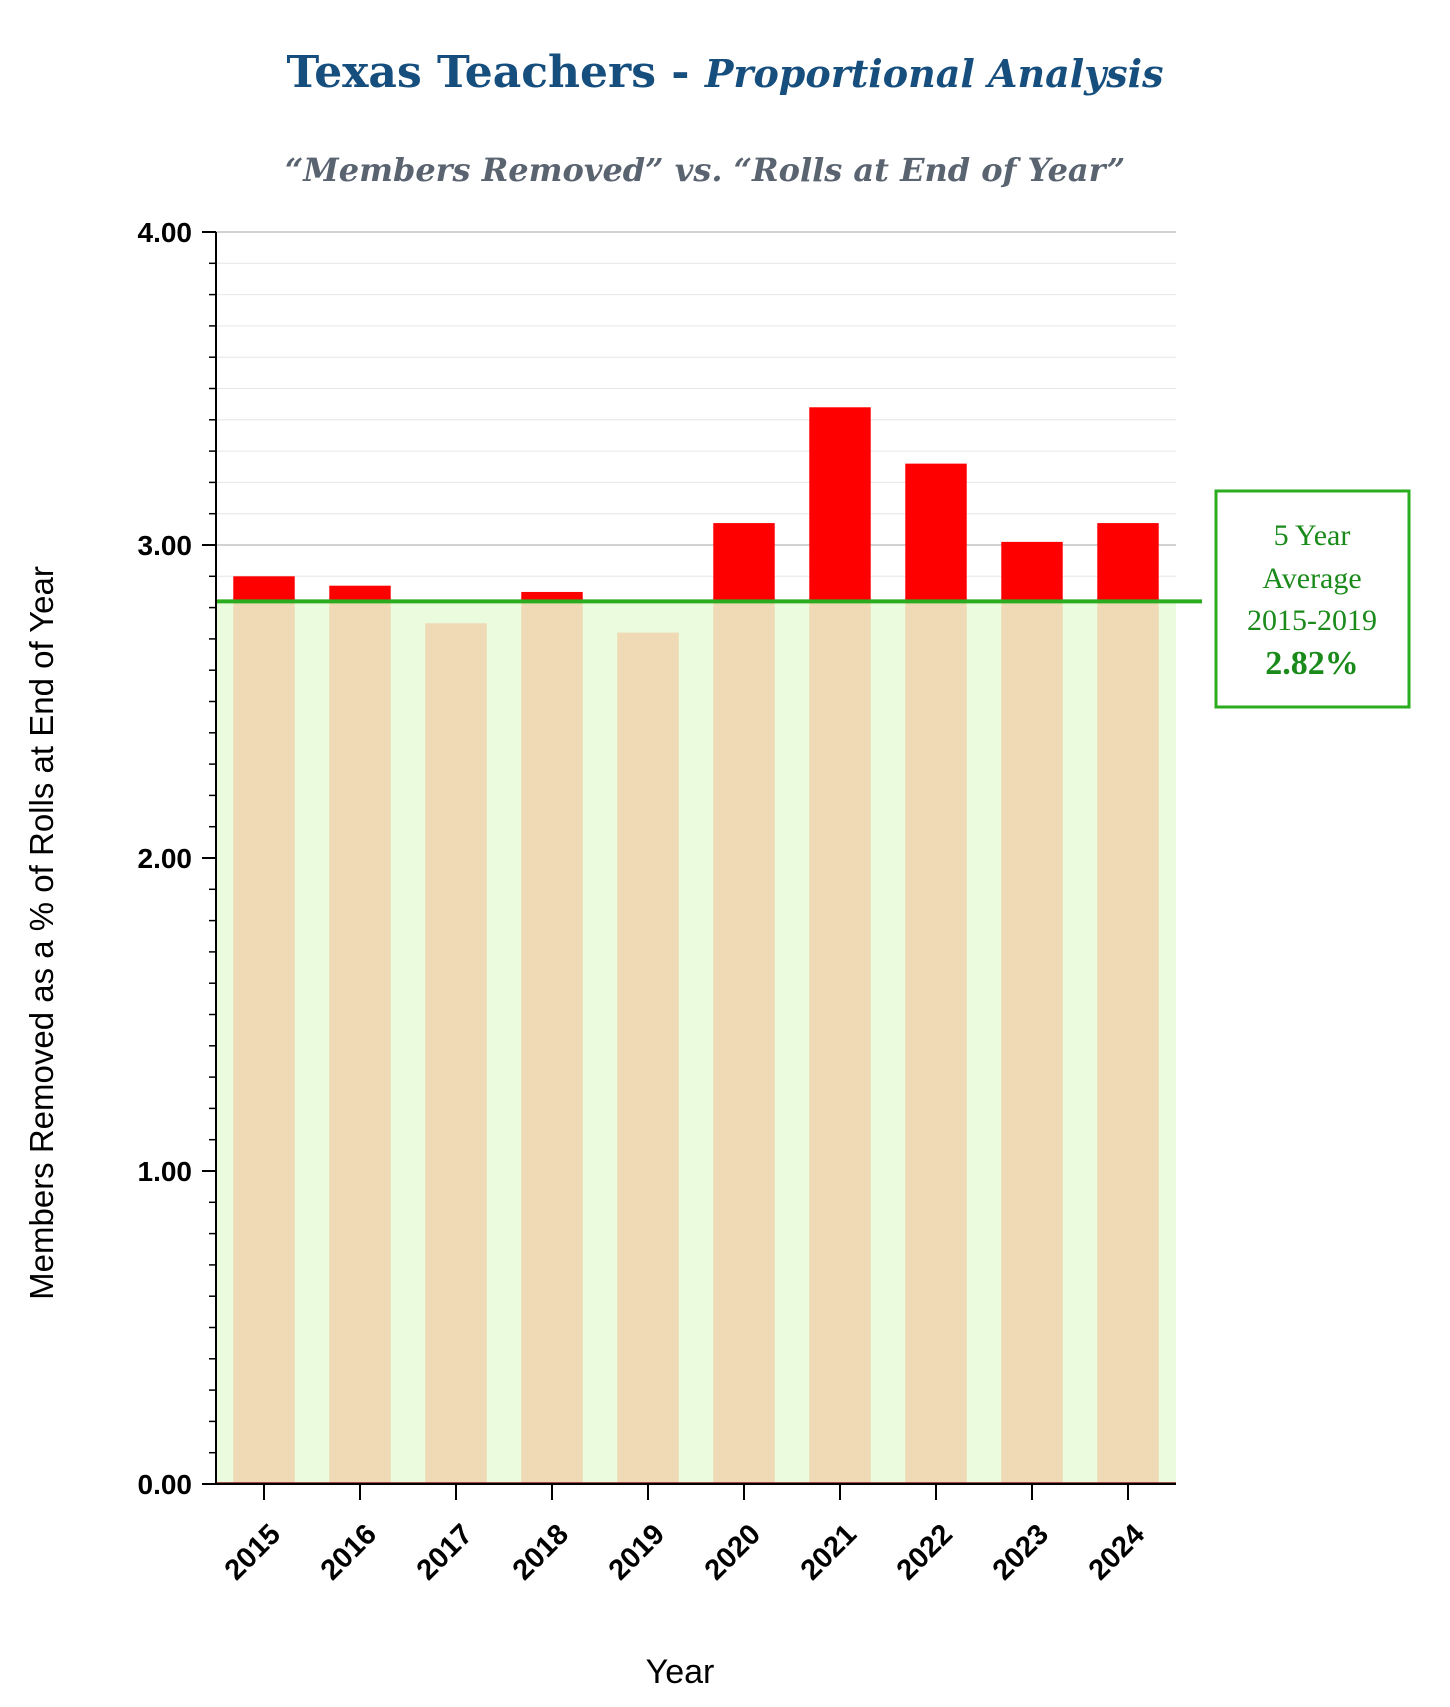 The image size is (1450, 1707). I want to click on x-tick-label-2020: 2020, so click(733, 1552).